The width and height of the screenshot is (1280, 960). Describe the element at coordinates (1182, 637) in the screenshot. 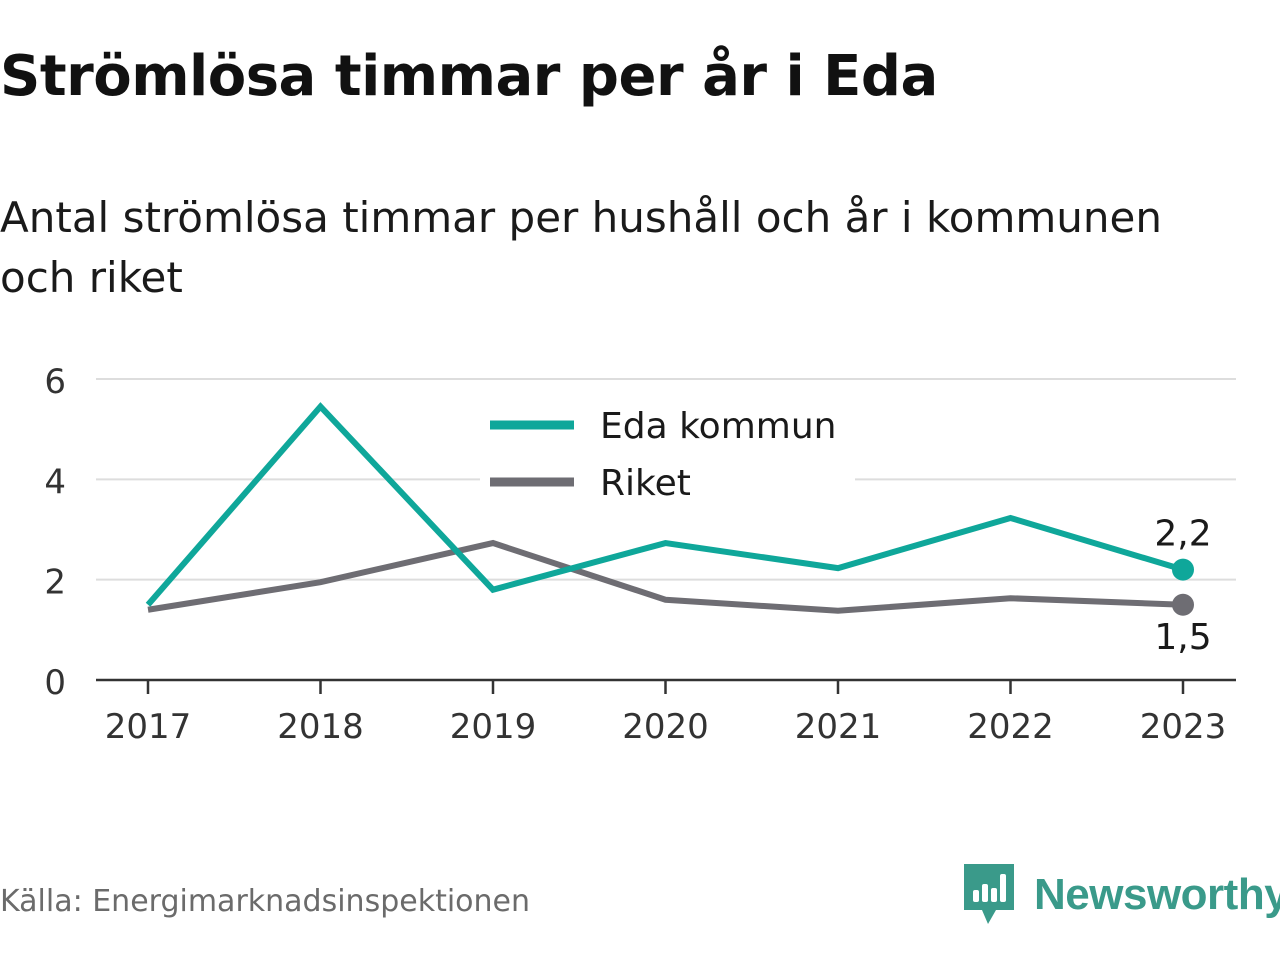

I see `data-label: 1,5` at that location.